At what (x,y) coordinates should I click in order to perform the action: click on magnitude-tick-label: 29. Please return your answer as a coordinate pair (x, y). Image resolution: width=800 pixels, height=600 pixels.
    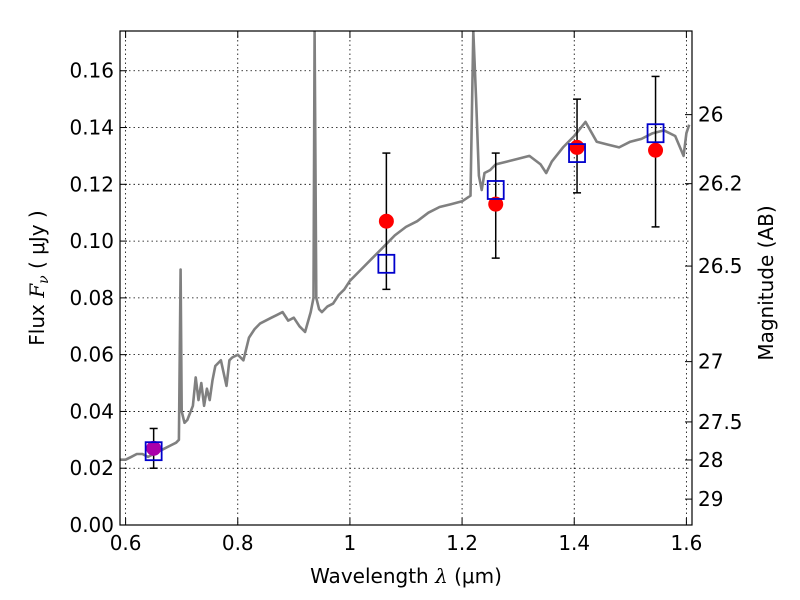
    Looking at the image, I should click on (710, 499).